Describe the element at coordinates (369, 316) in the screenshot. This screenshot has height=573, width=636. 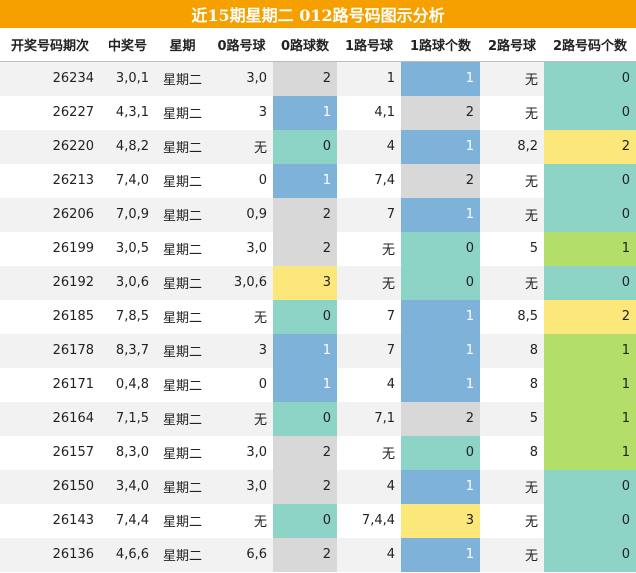
I see `cell-route1-balls: 7` at that location.